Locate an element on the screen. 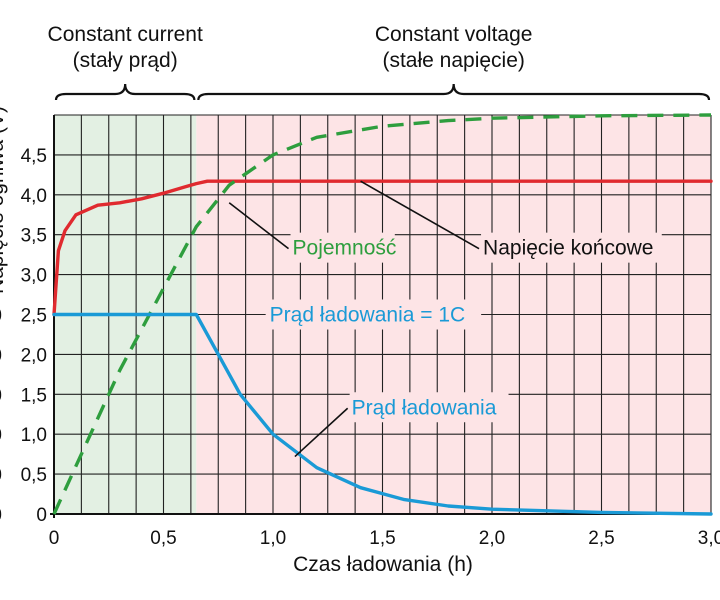  x-tick-label: 1,0 is located at coordinates (273, 538).